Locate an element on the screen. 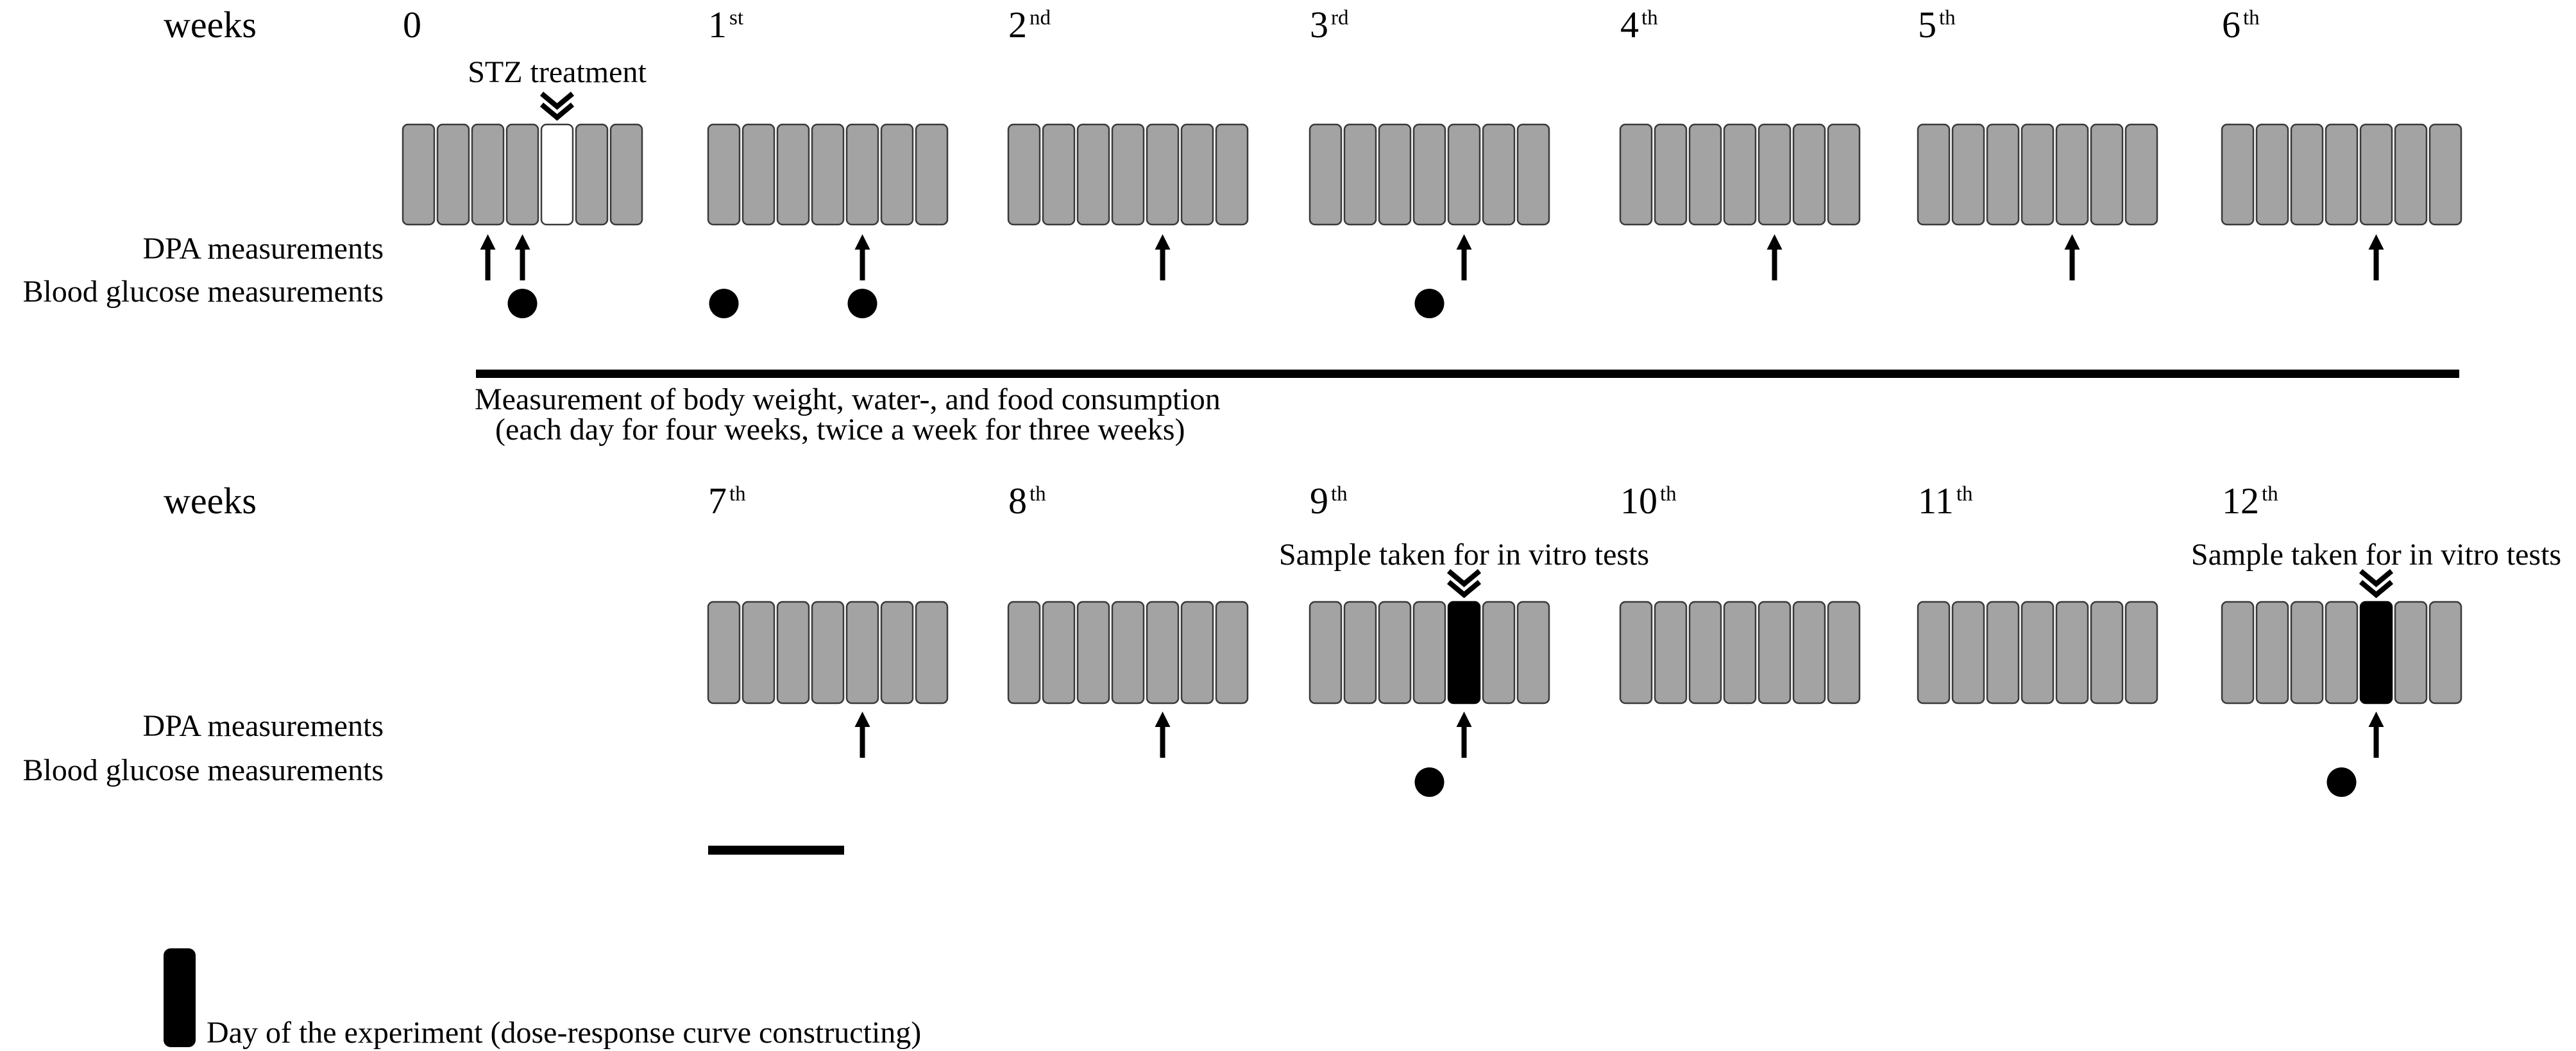 The width and height of the screenshot is (2576, 1051). week-0: 0 STZ treatment is located at coordinates (524, 161).